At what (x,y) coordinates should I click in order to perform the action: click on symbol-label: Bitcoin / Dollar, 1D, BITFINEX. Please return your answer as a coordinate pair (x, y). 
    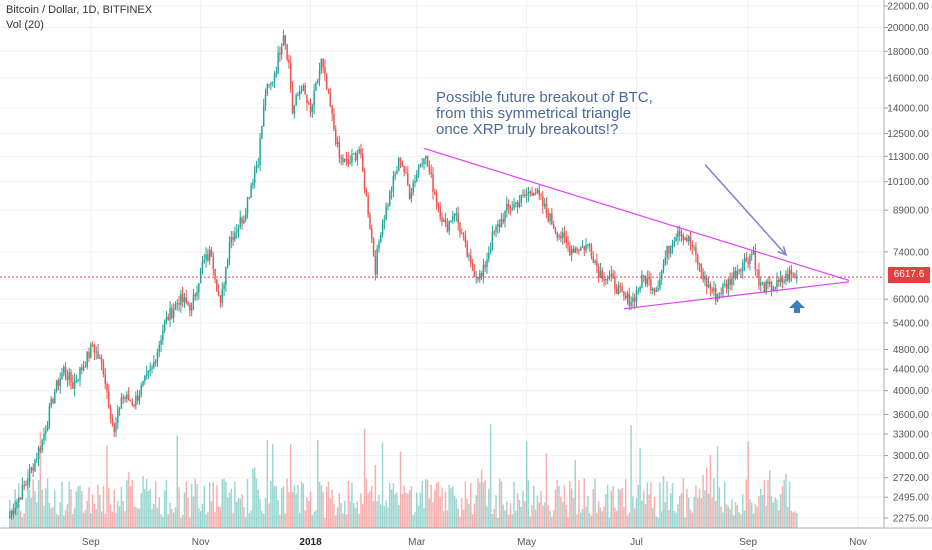
    Looking at the image, I should click on (79, 10).